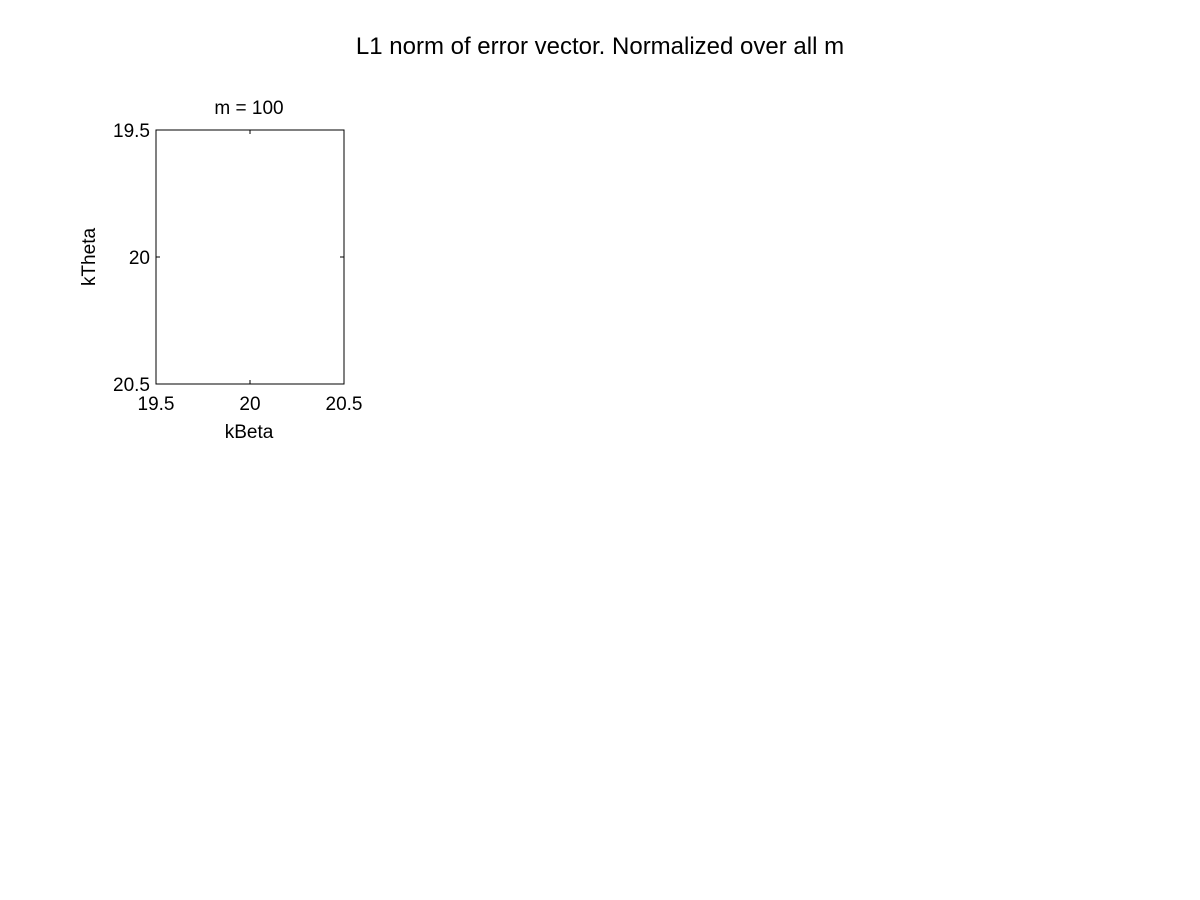 This screenshot has height=900, width=1200. What do you see at coordinates (344, 404) in the screenshot?
I see `x-tick-label: 20.5` at bounding box center [344, 404].